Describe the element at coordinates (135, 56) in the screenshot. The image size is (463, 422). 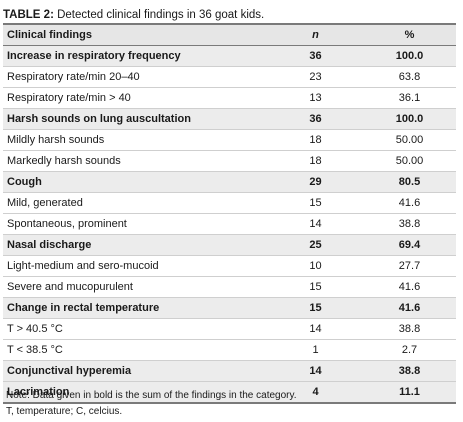
I see `finding-cell: Increase in respiratory frequency` at that location.